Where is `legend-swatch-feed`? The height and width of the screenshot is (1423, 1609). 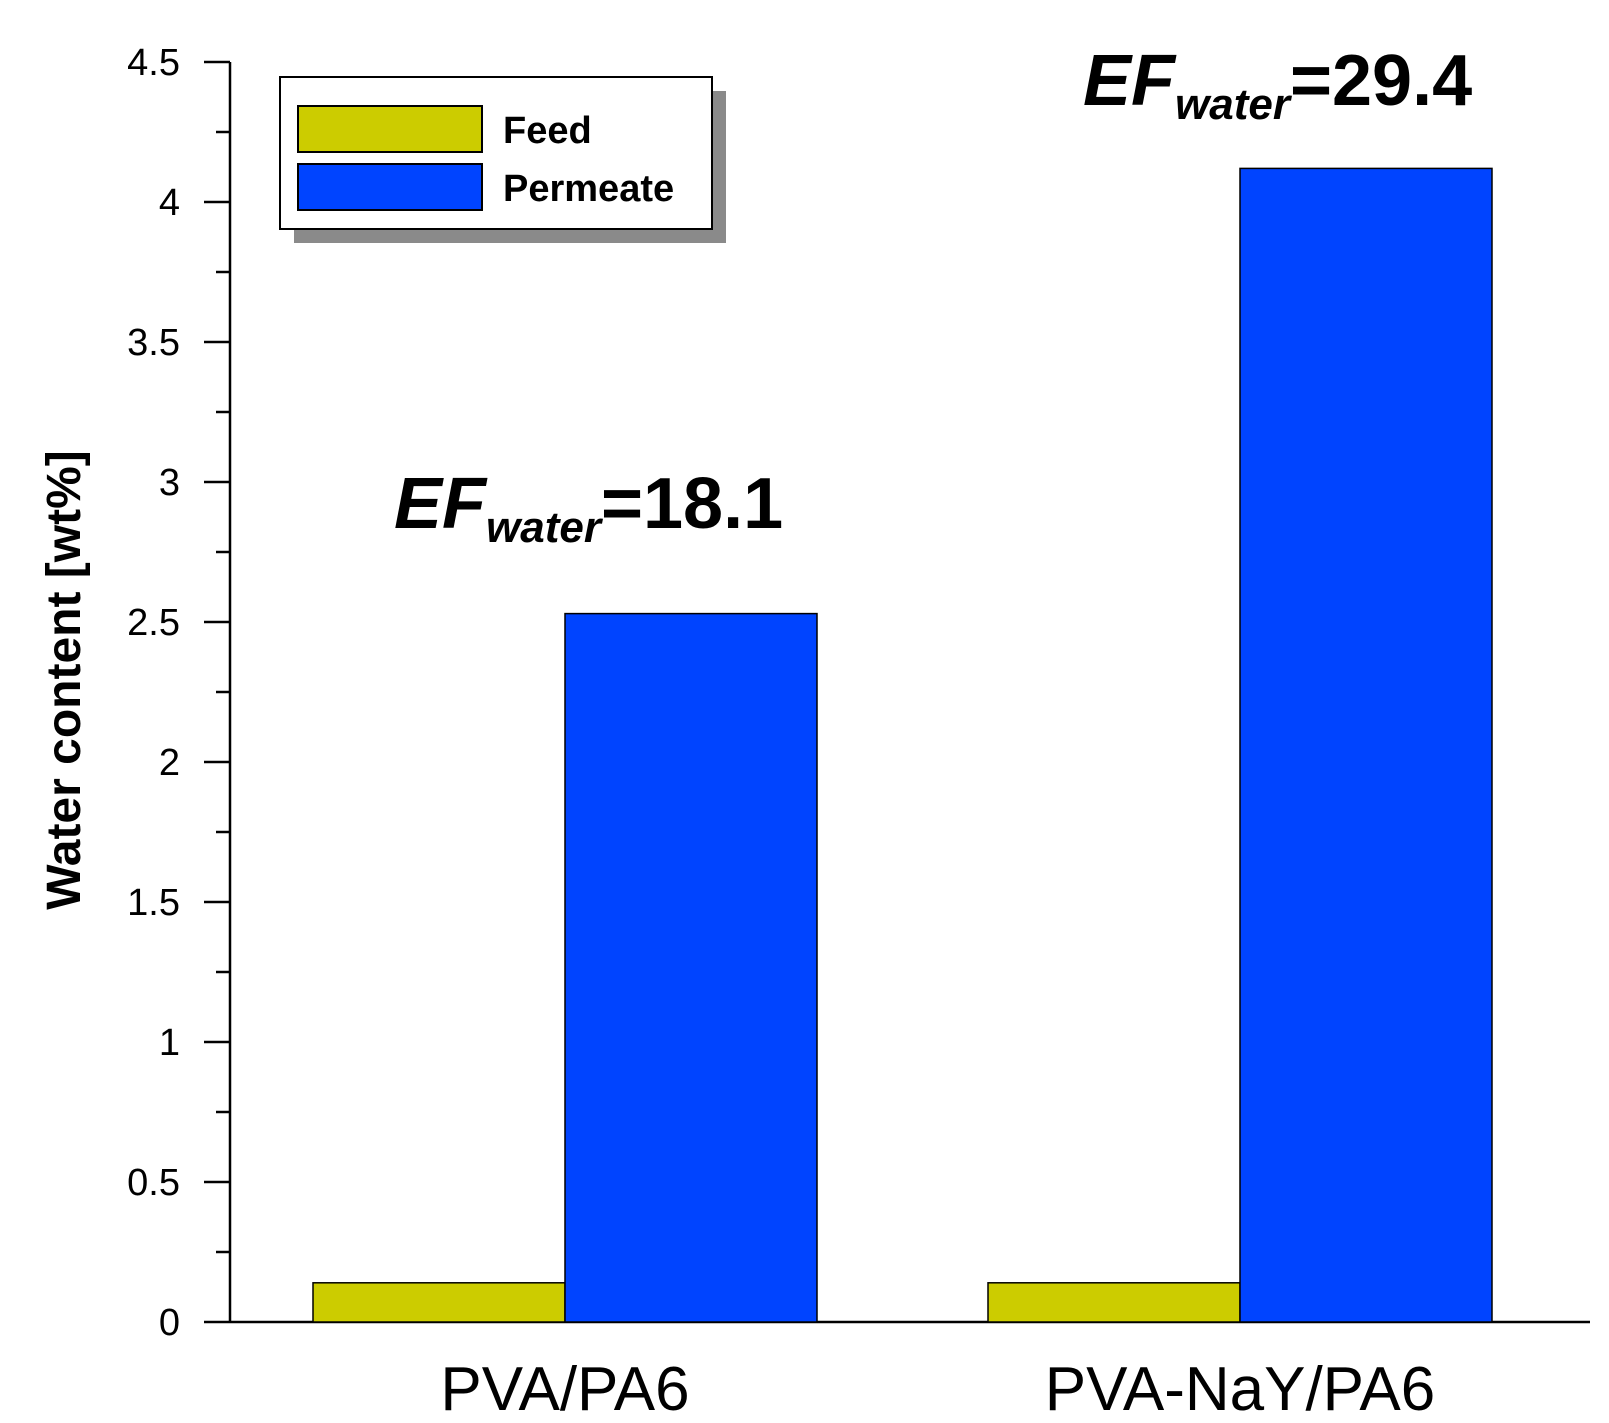 legend-swatch-feed is located at coordinates (390, 129).